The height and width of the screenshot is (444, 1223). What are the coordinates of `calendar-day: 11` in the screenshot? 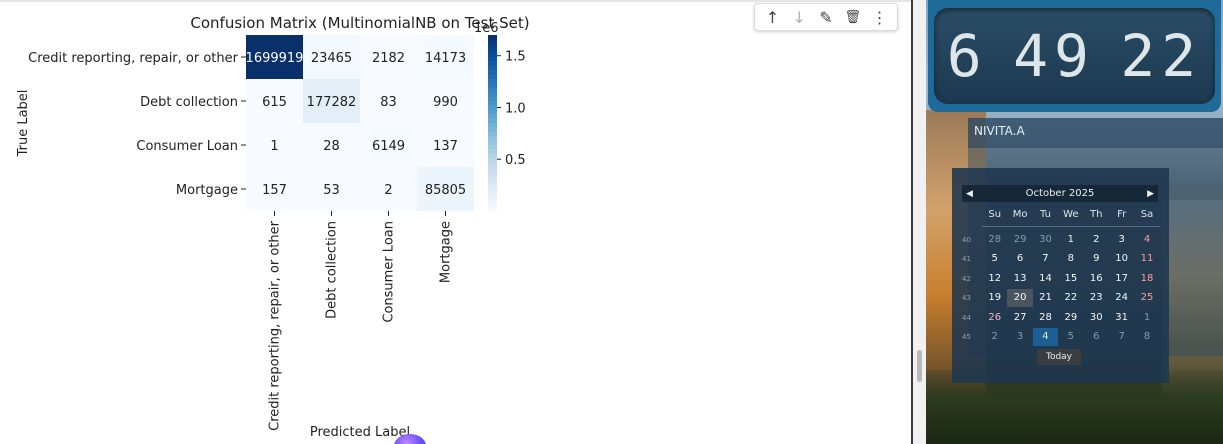 It's located at (1147, 259).